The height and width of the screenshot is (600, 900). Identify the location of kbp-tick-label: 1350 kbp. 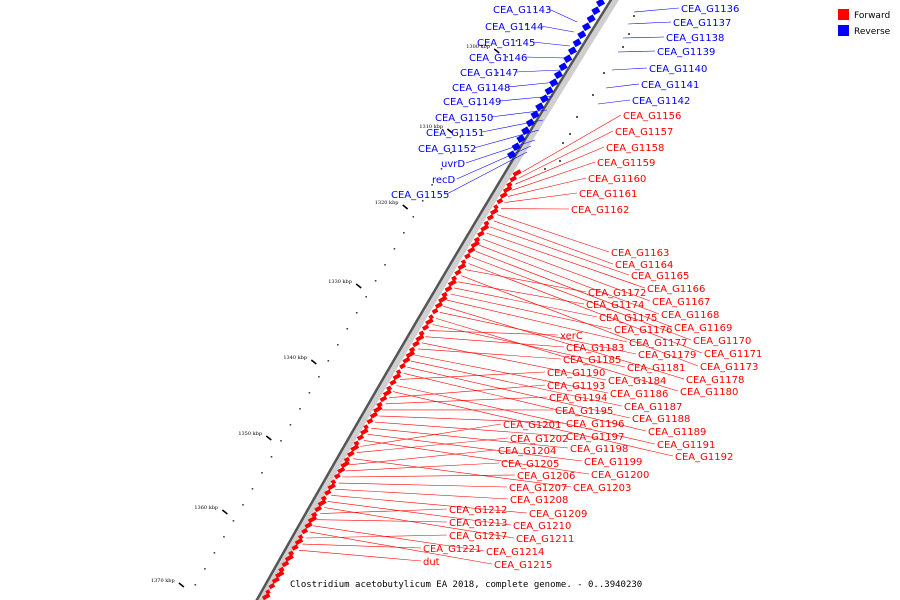
(250, 434).